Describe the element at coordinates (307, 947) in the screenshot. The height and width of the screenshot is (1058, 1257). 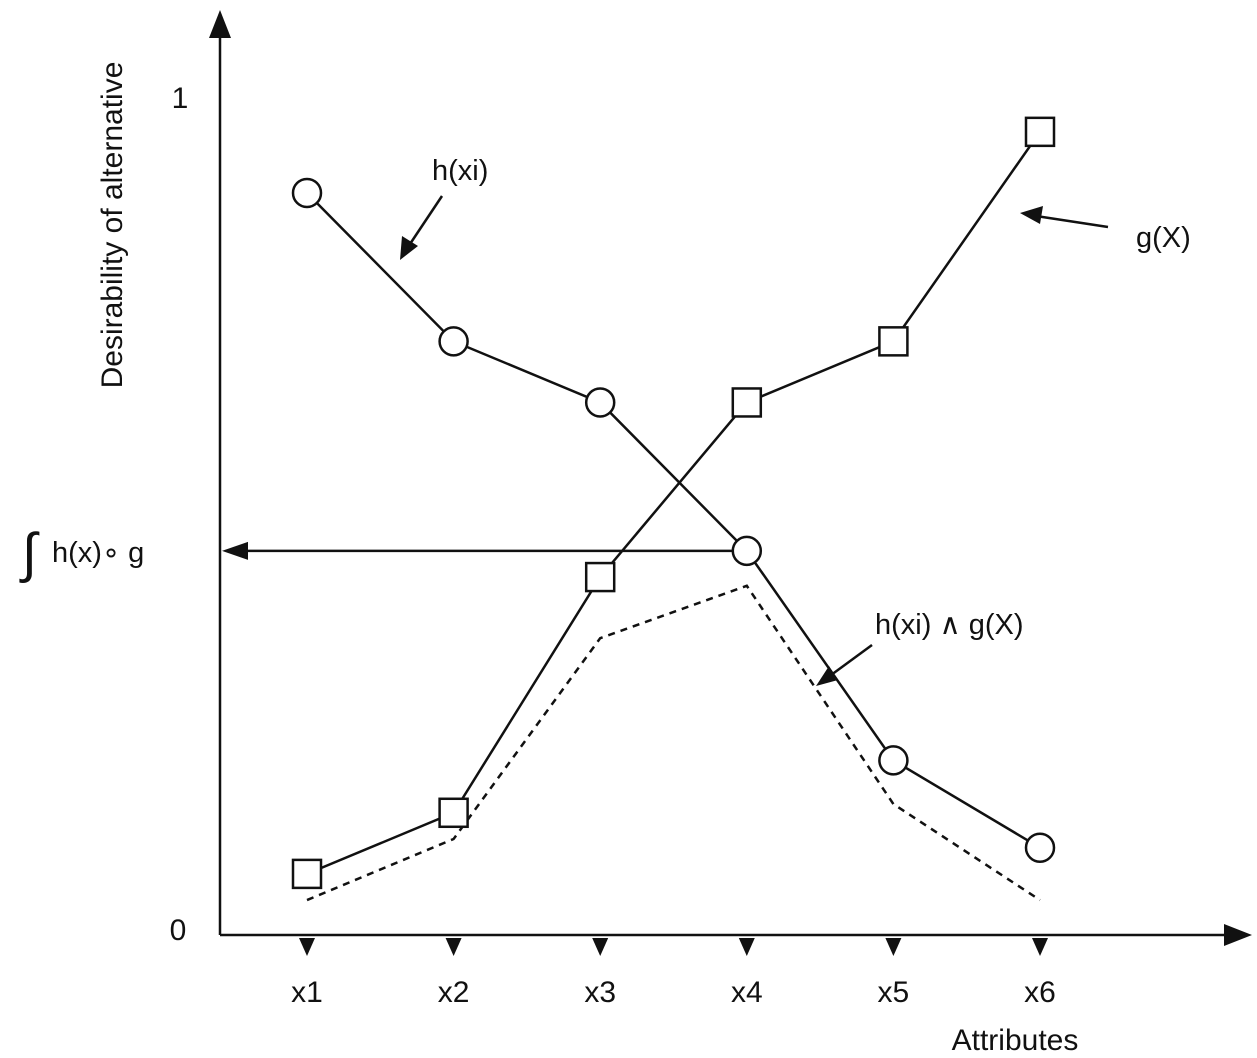
I see `x-tick-x1` at that location.